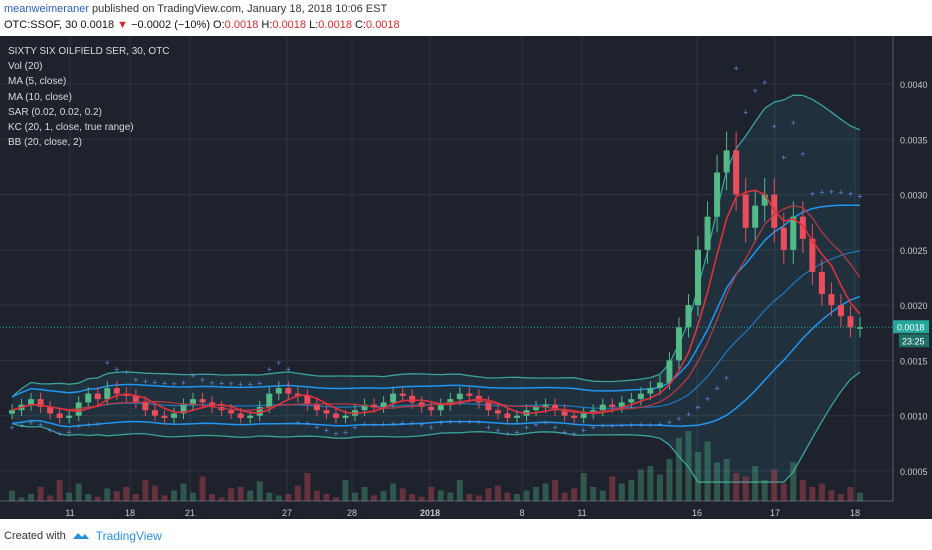  Describe the element at coordinates (25, 67) in the screenshot. I see `legend-volume: Vol (20)` at that location.